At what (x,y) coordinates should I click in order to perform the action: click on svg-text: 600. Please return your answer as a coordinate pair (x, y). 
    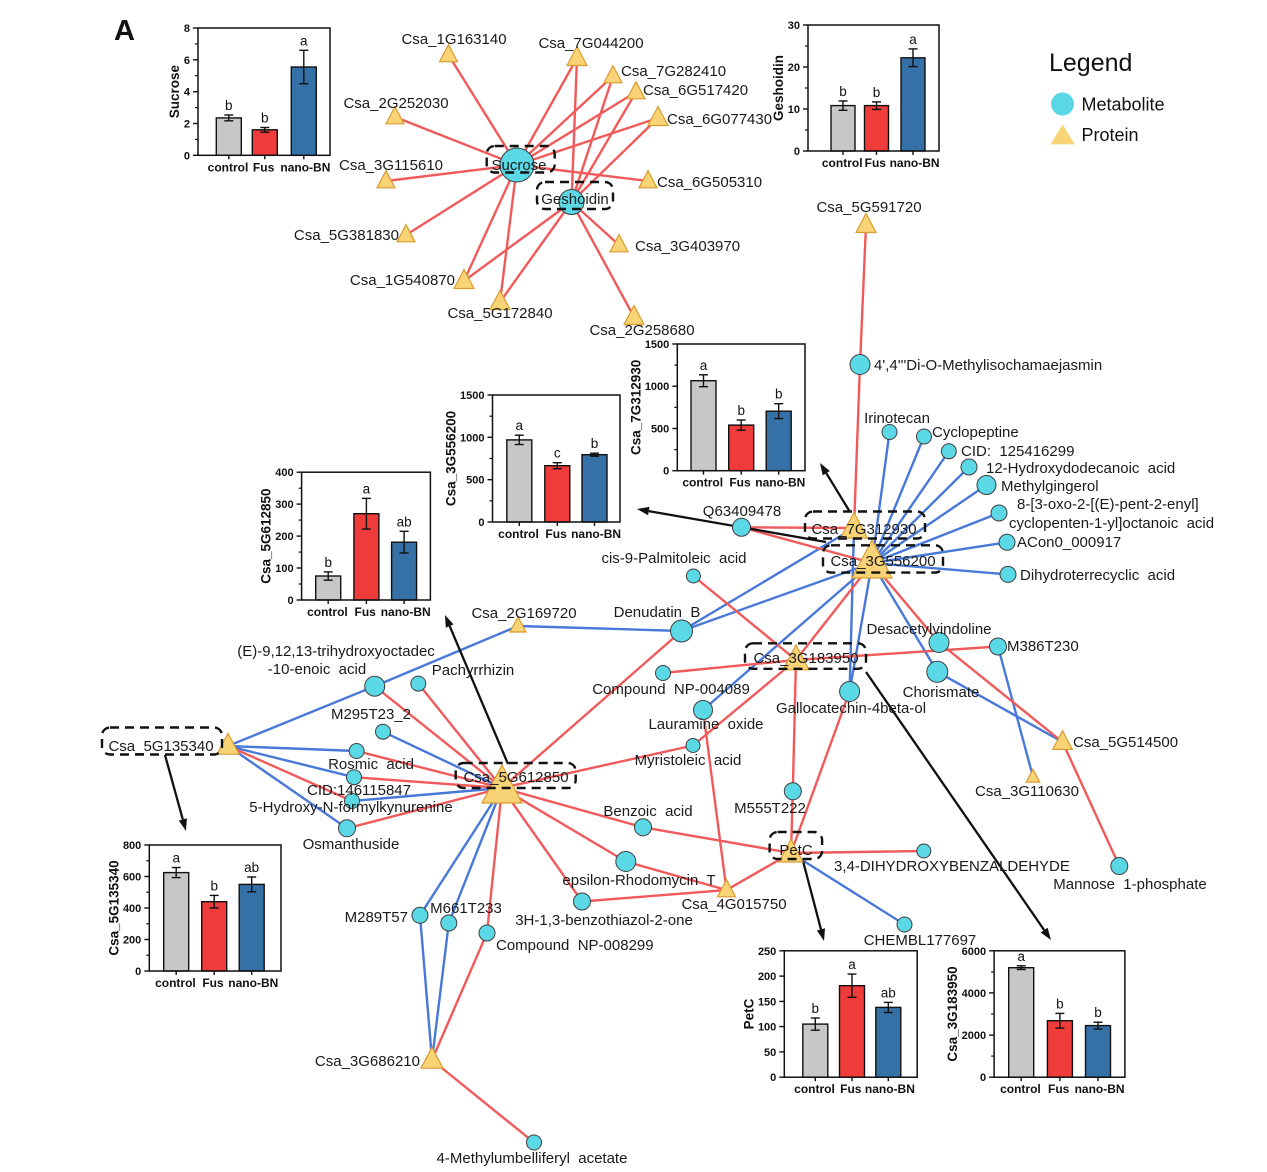
    Looking at the image, I should click on (132, 878).